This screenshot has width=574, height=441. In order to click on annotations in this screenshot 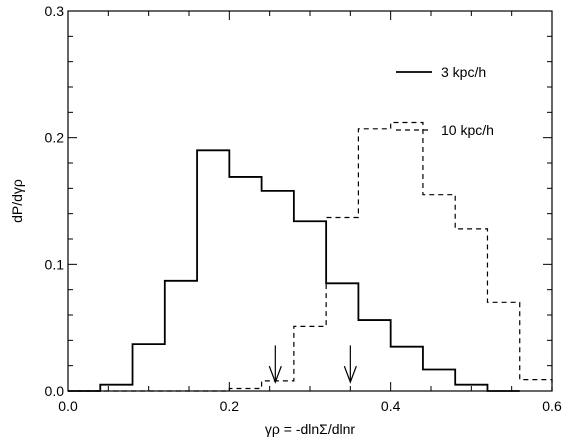, I will do `click(312, 364)`.